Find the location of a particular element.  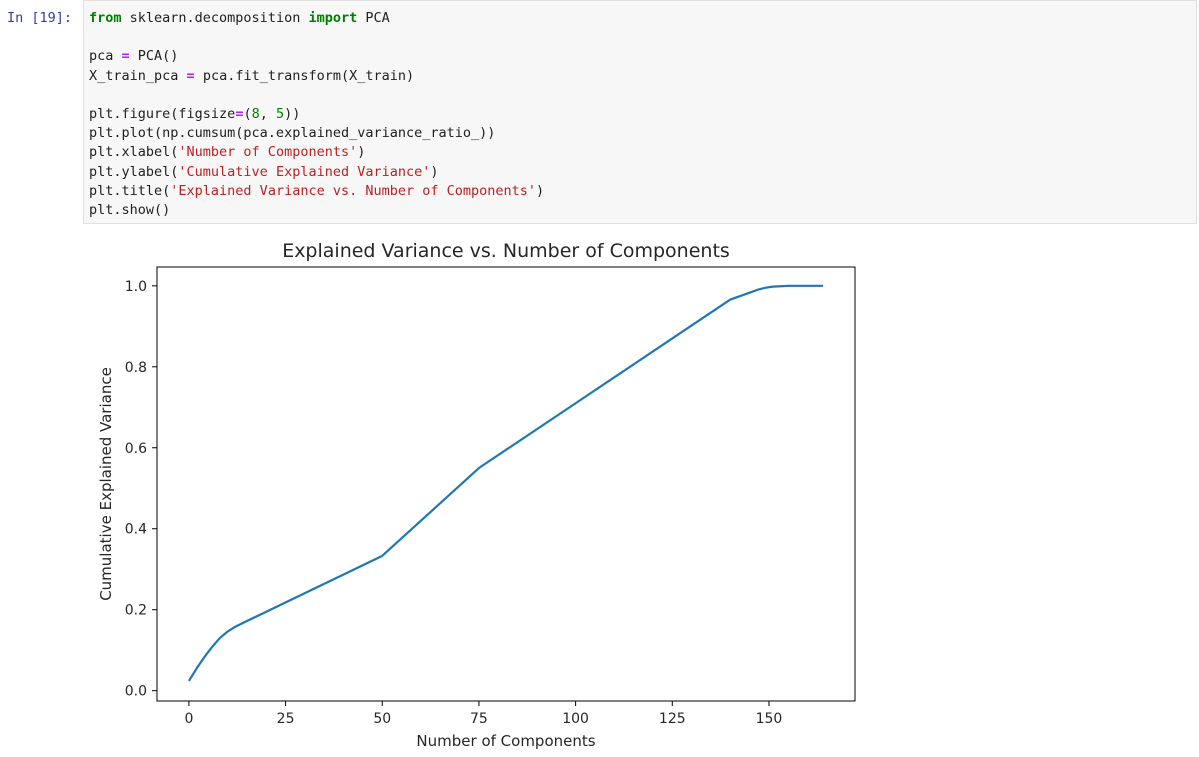

code-token: PCA() is located at coordinates (154, 56).